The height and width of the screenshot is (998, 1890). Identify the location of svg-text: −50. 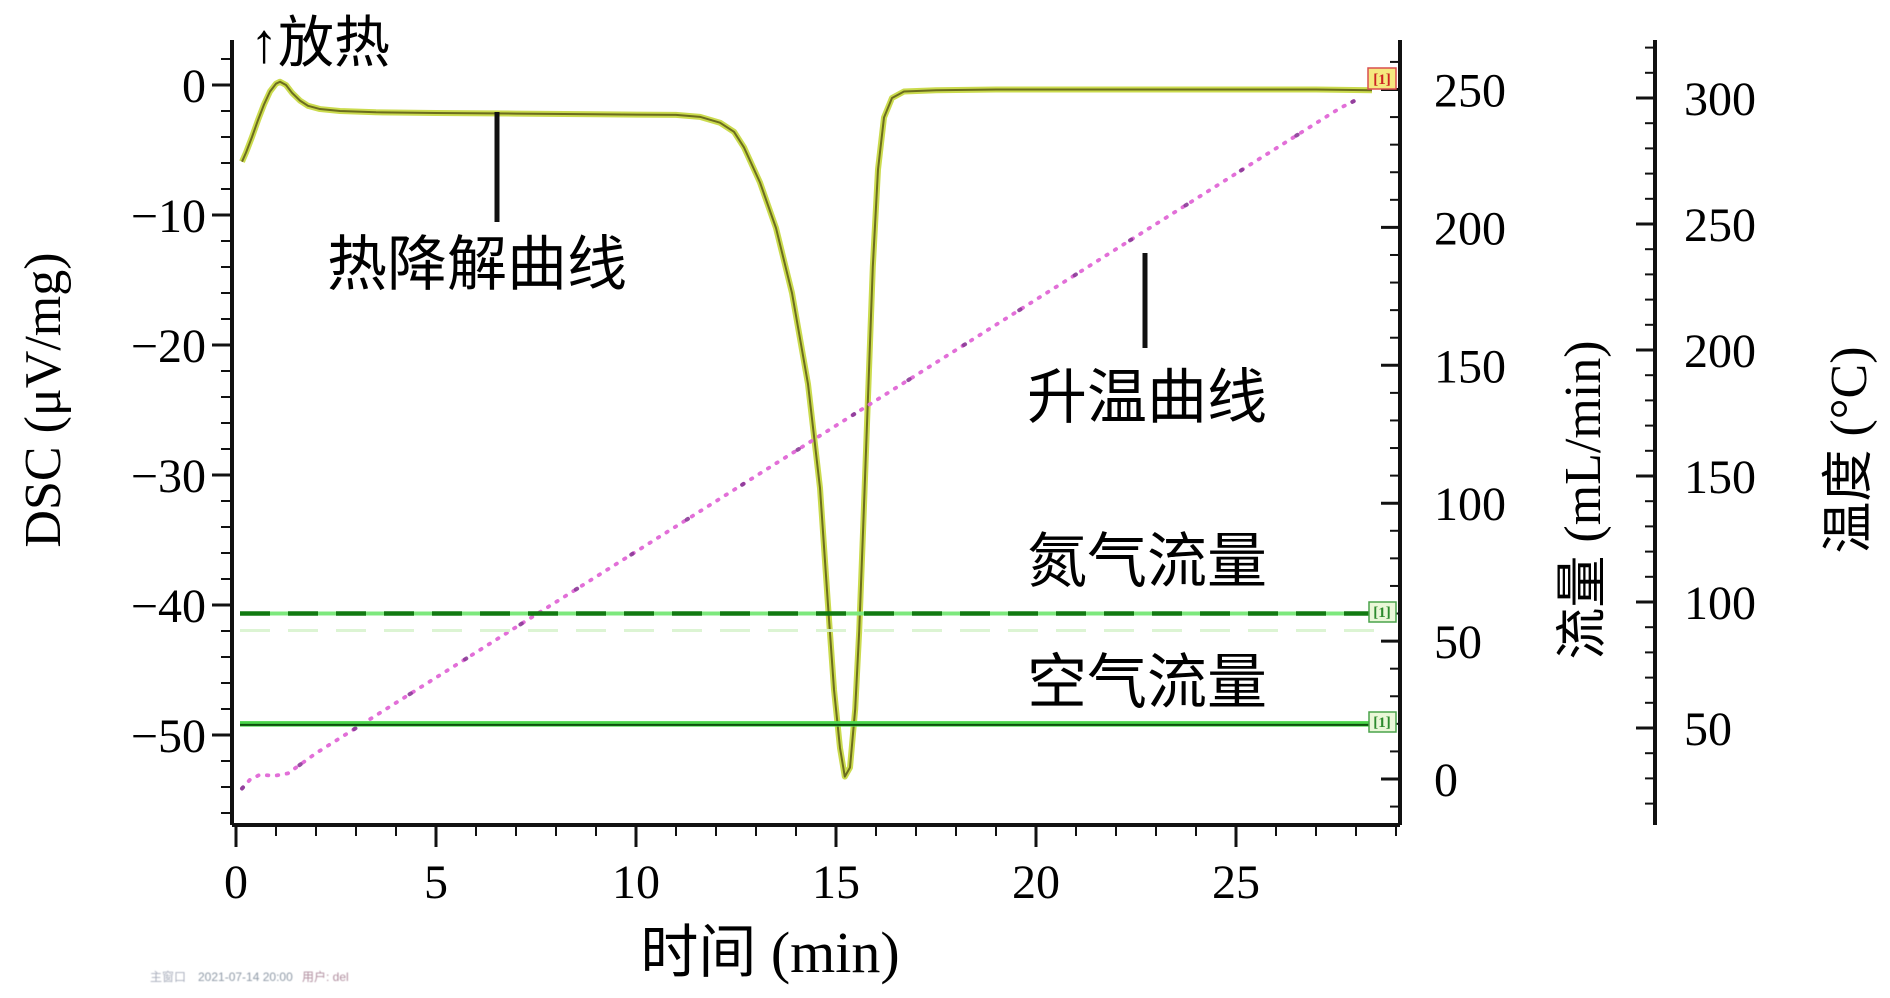
(168, 736).